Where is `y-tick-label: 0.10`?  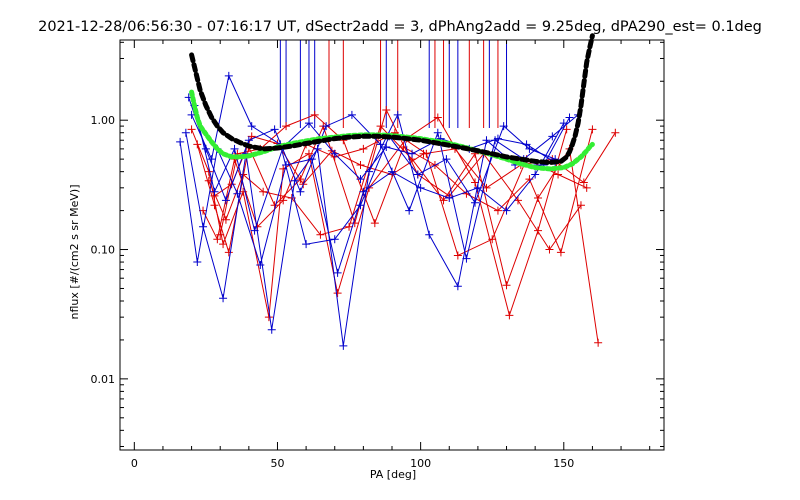
y-tick-label: 0.10 is located at coordinates (103, 250).